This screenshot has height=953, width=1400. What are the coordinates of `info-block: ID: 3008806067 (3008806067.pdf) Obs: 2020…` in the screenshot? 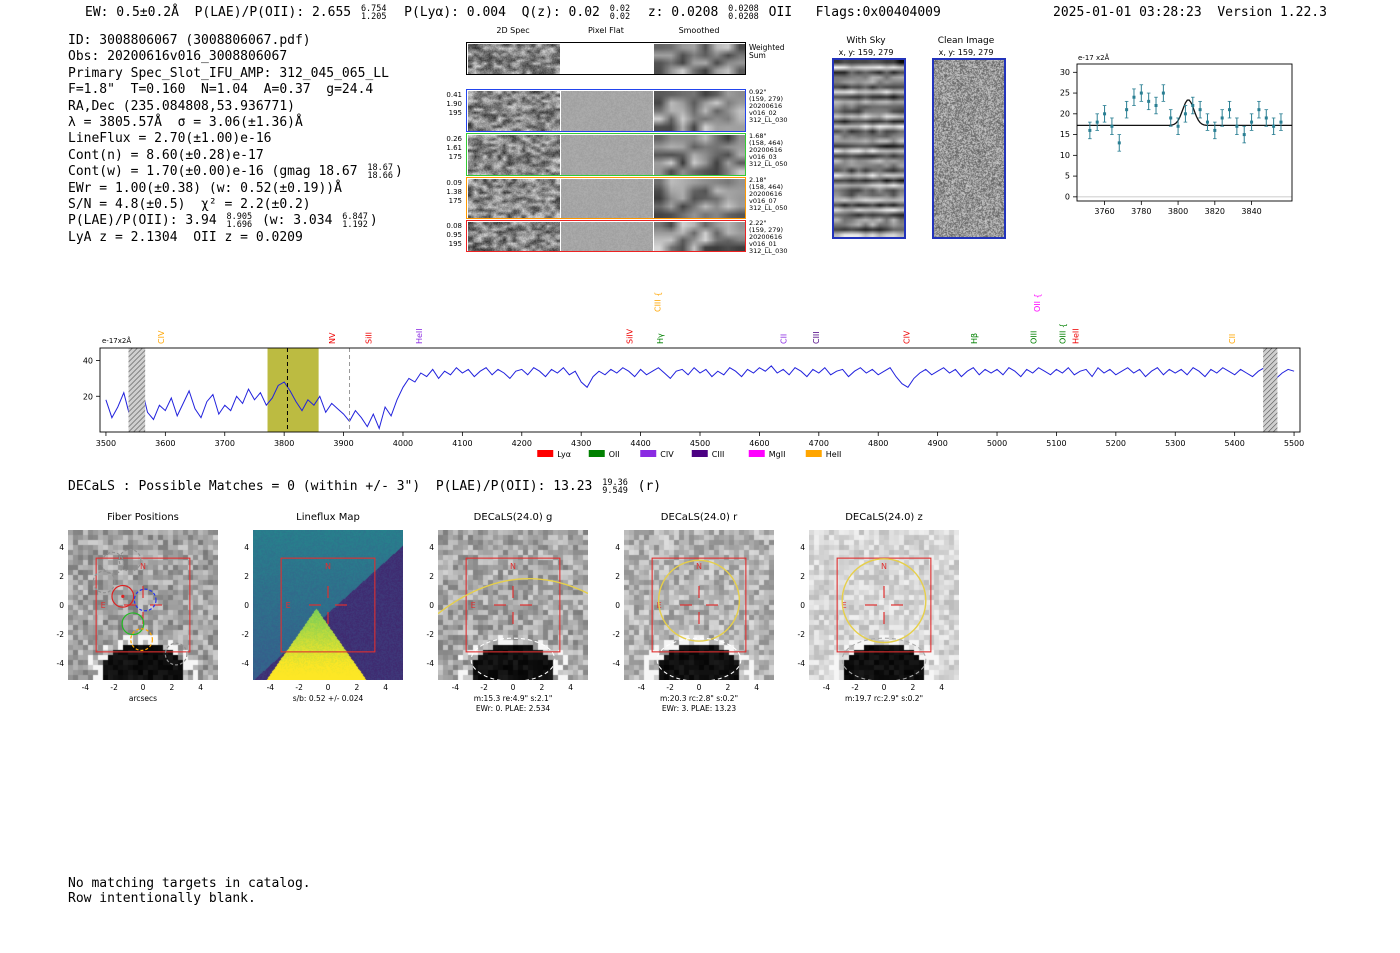 It's located at (235, 139).